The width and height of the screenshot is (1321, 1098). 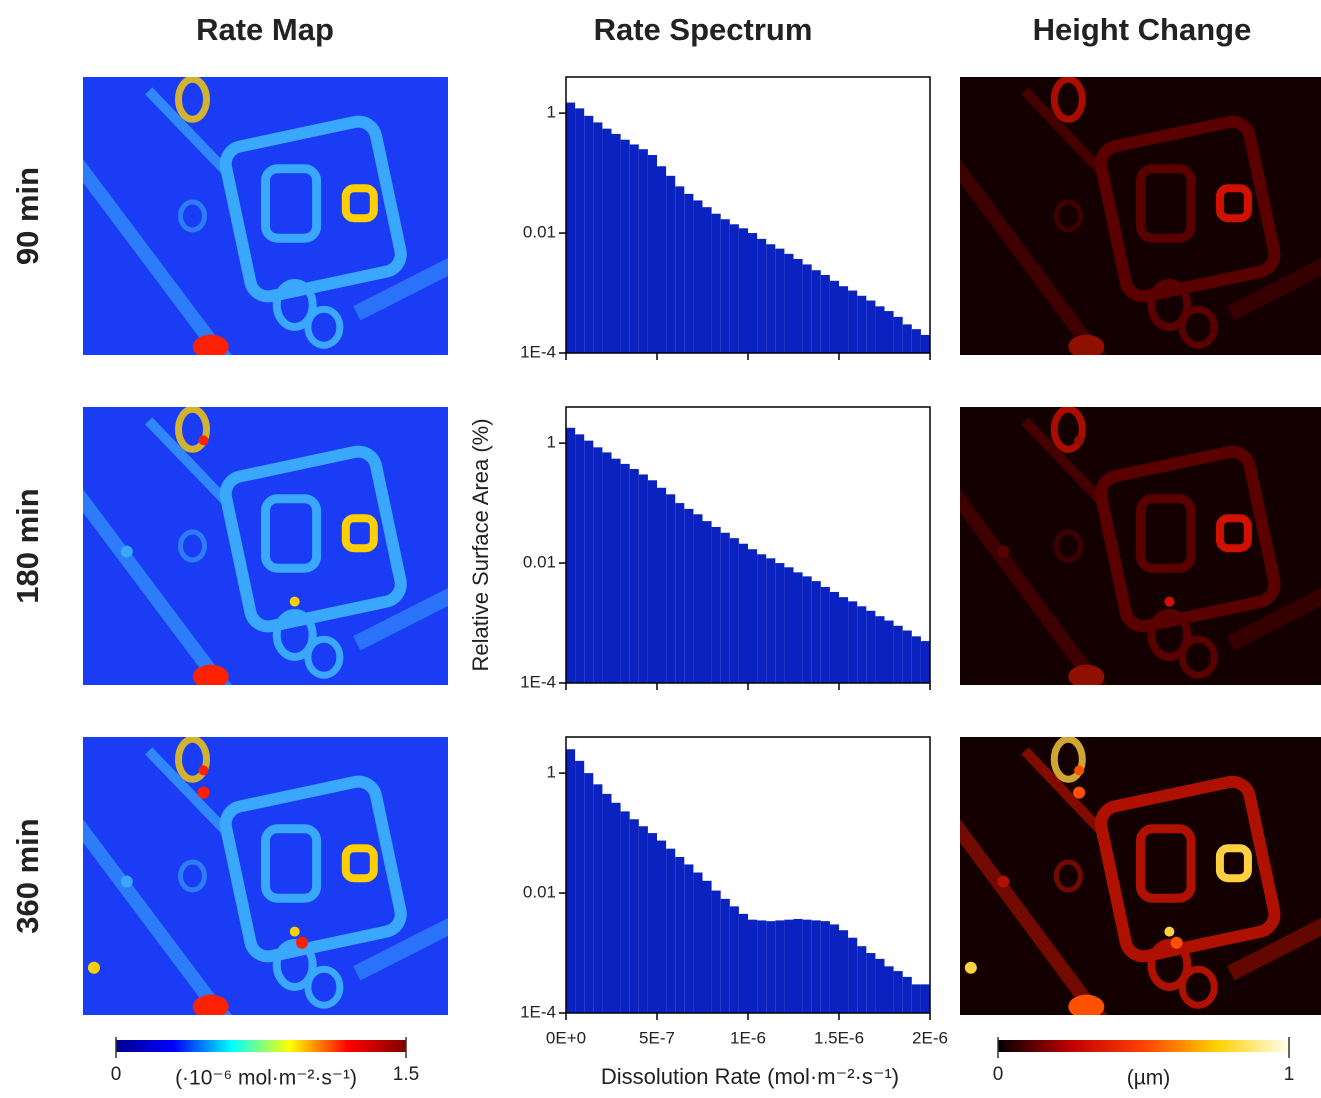 What do you see at coordinates (1149, 1078) in the screenshot?
I see `colorbar-label: (µm)` at bounding box center [1149, 1078].